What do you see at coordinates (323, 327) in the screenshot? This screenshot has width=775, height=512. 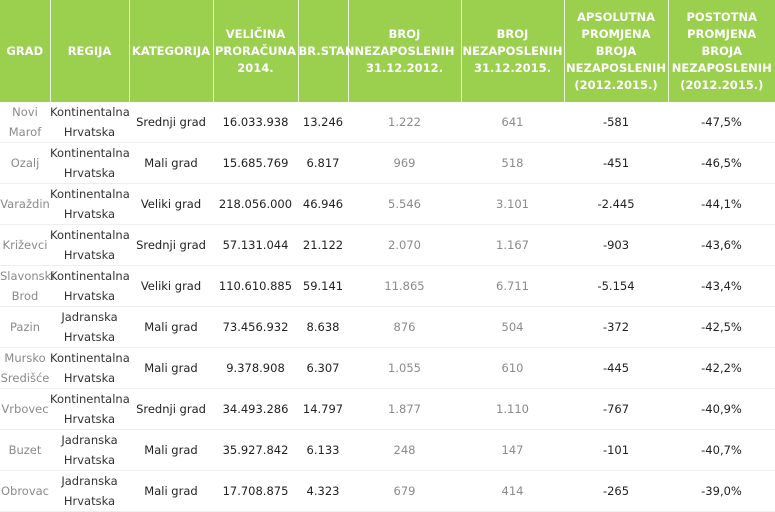 I see `cell-br-stan: 8.638` at bounding box center [323, 327].